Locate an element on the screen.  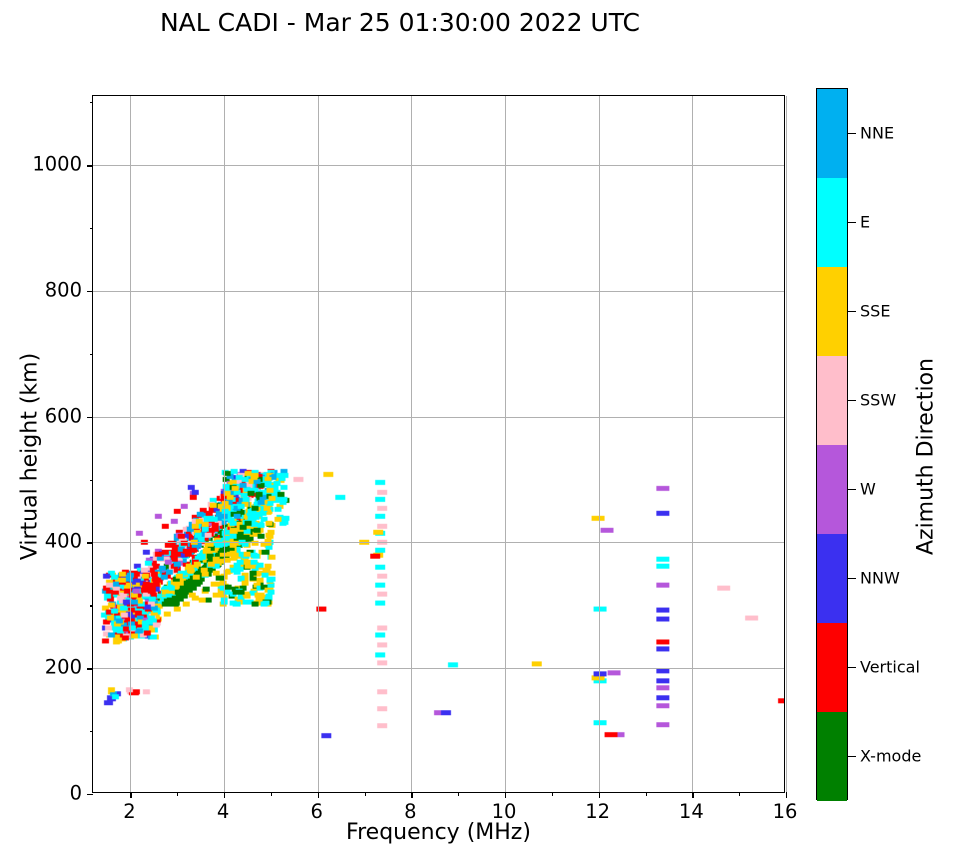
x-tick-label: 10 is located at coordinates (504, 811).